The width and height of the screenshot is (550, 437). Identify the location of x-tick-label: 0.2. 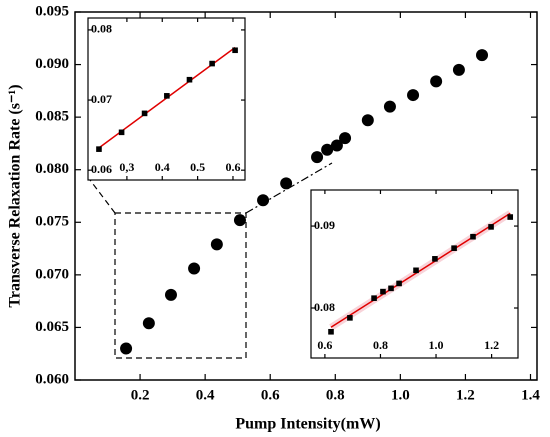
(140, 395).